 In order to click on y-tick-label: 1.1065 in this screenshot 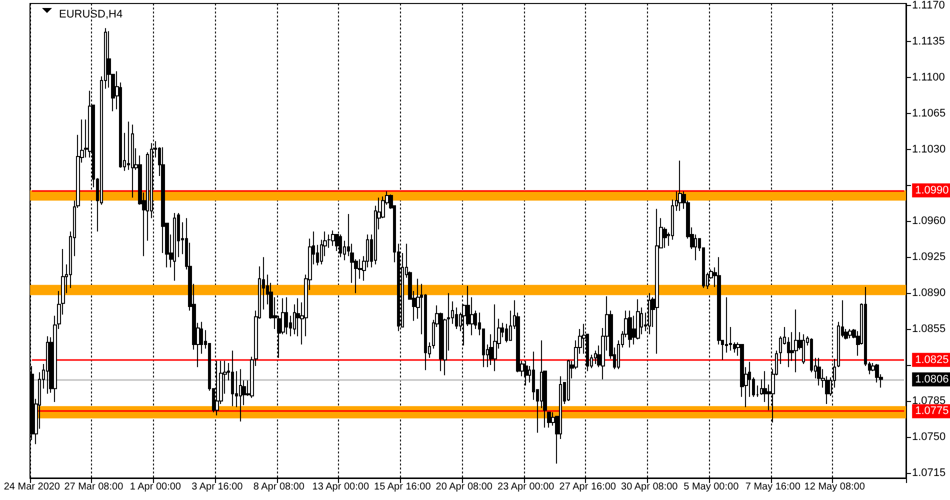, I will do `click(929, 113)`.